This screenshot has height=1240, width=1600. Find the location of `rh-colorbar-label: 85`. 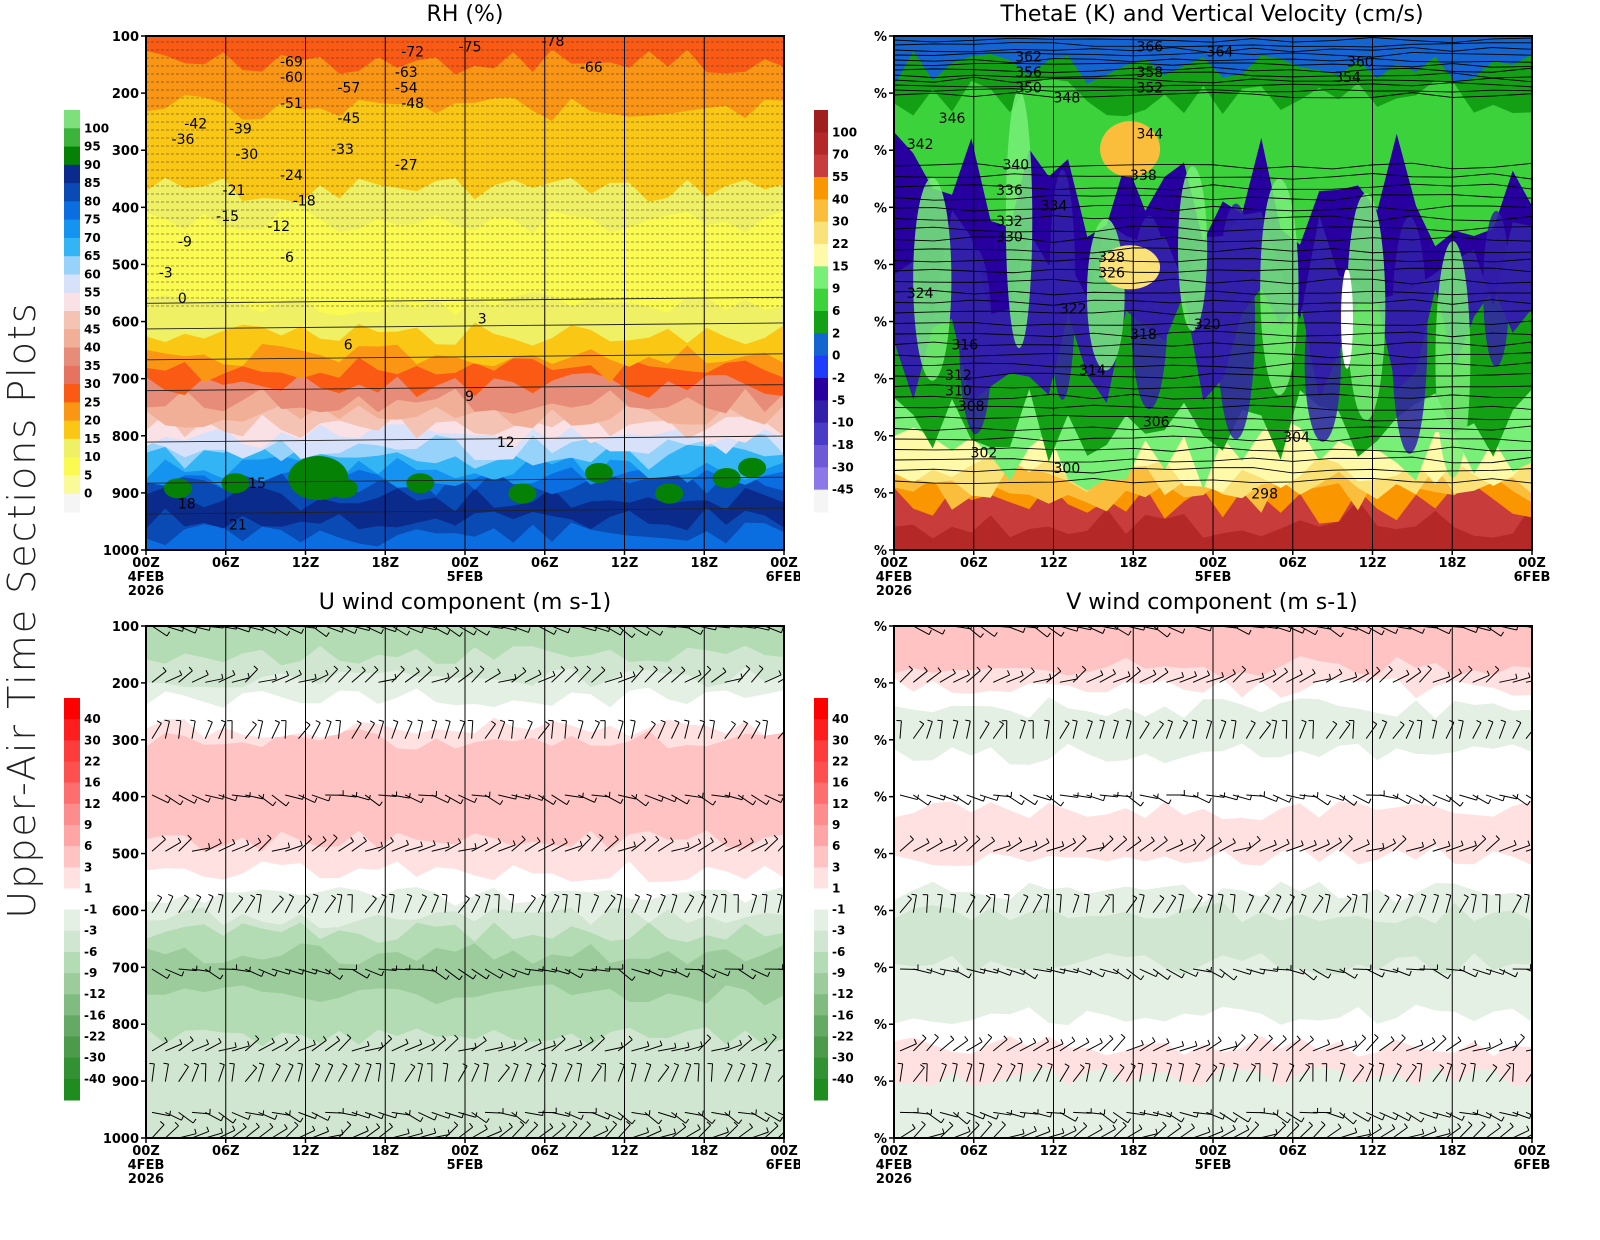

rh-colorbar-label: 85 is located at coordinates (92, 183).